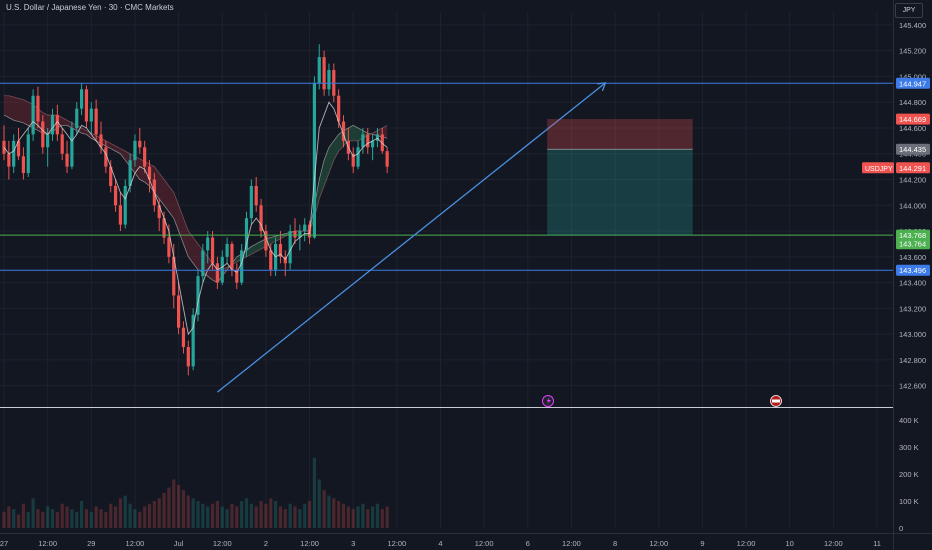  I want to click on time-tick-label: 29, so click(91, 543).